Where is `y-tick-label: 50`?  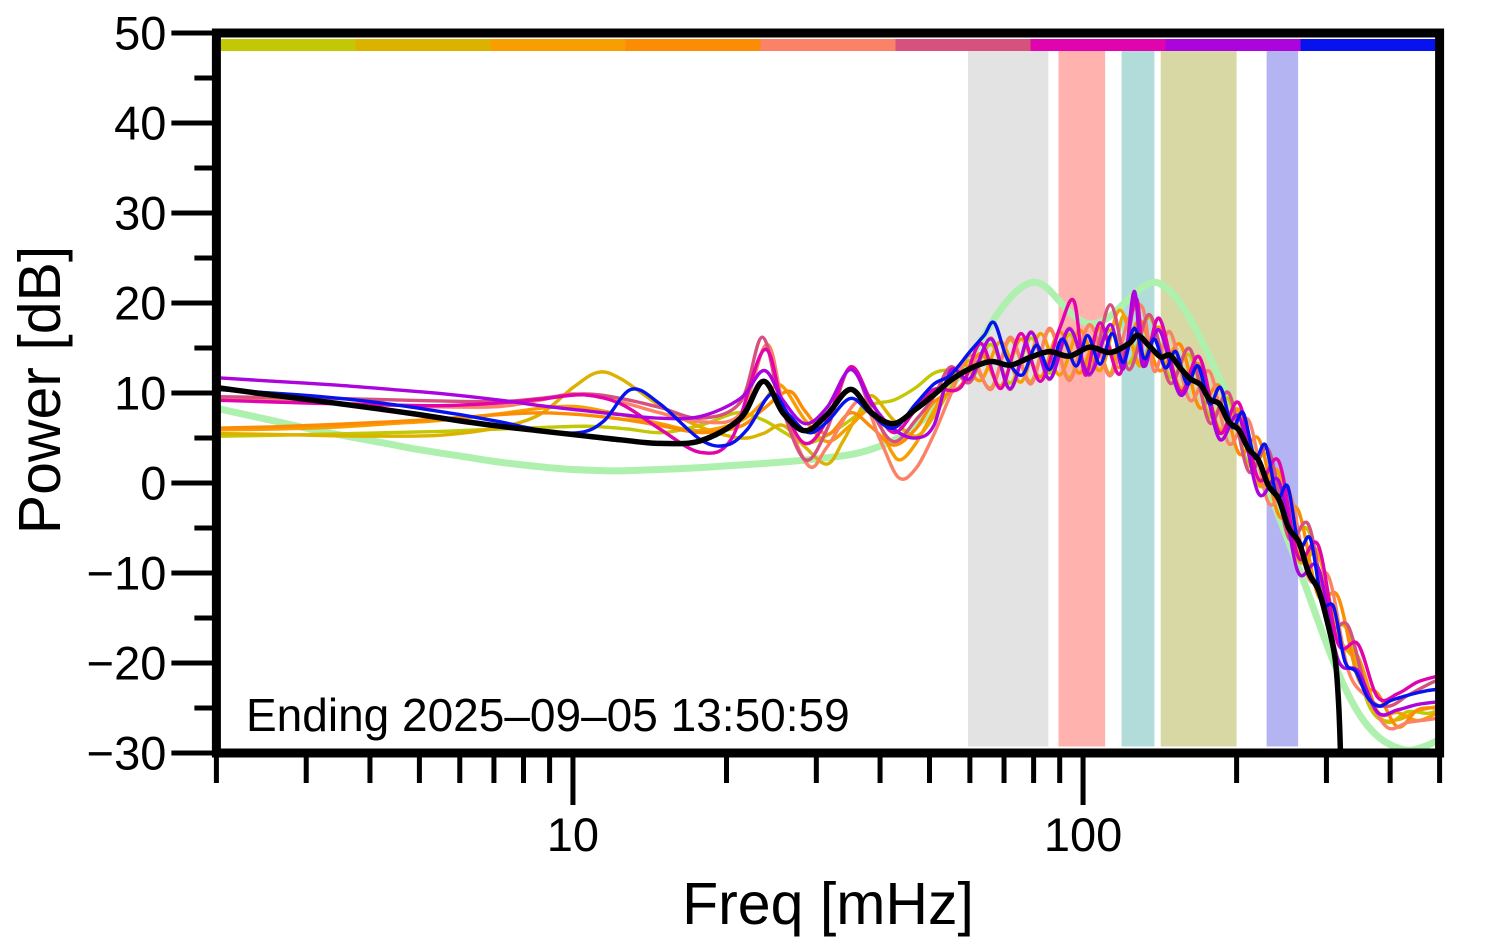
y-tick-label: 50 is located at coordinates (140, 33).